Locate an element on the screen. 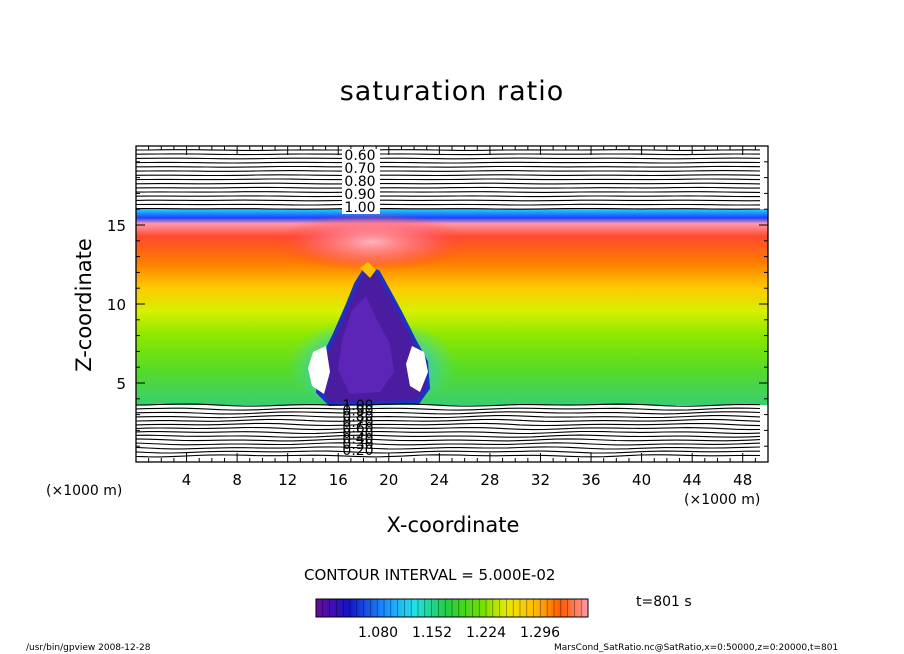 This screenshot has height=654, width=904. contour-label: 0.40 is located at coordinates (357, 440).